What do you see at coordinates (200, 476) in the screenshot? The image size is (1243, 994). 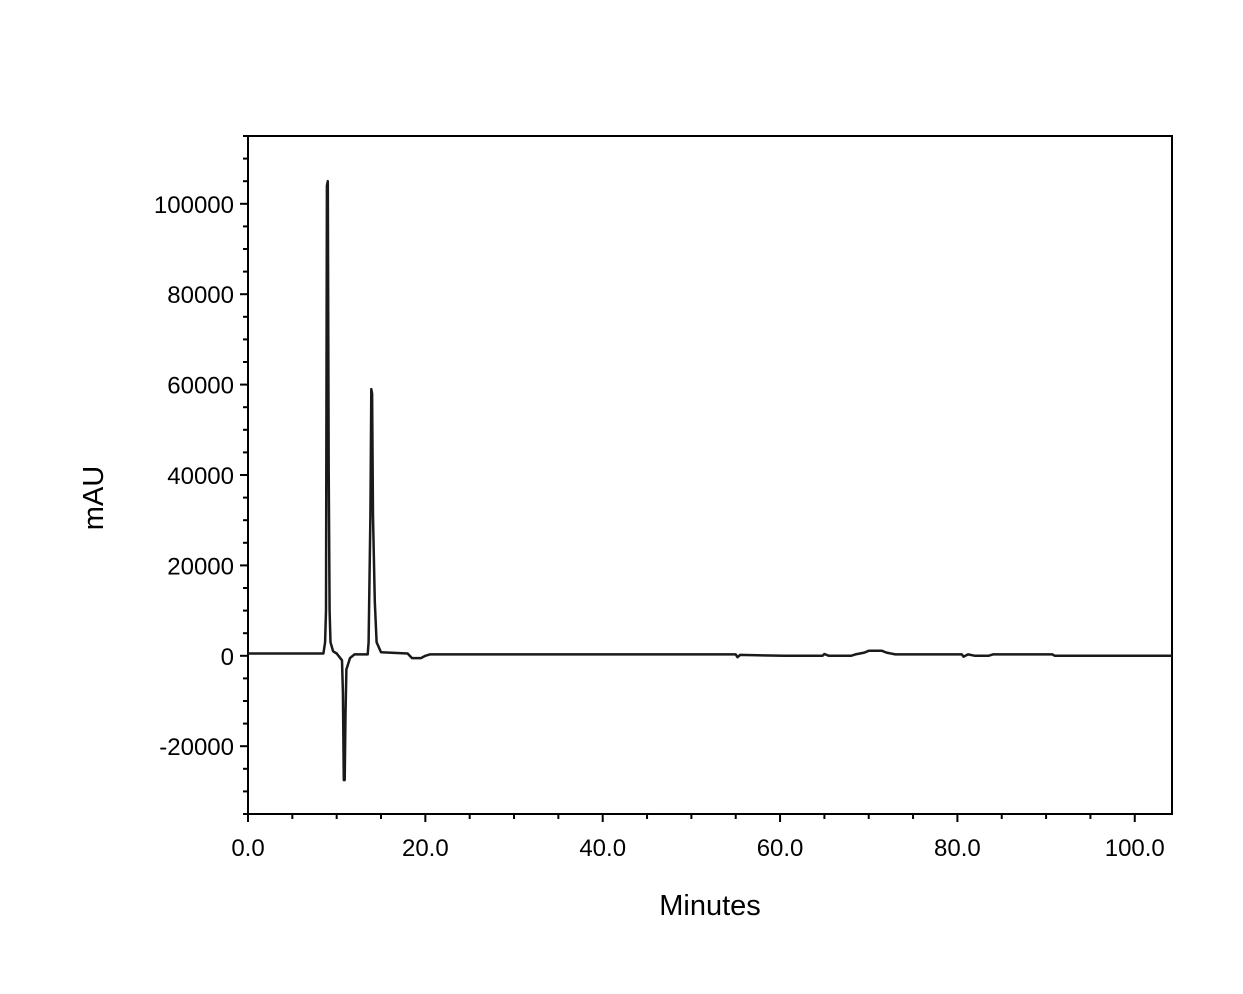 I see `y-tick-label: 40000` at bounding box center [200, 476].